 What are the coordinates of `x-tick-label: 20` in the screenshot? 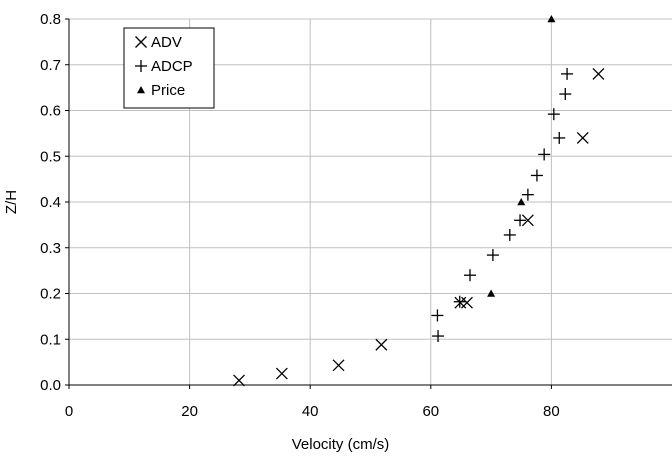 It's located at (189, 411).